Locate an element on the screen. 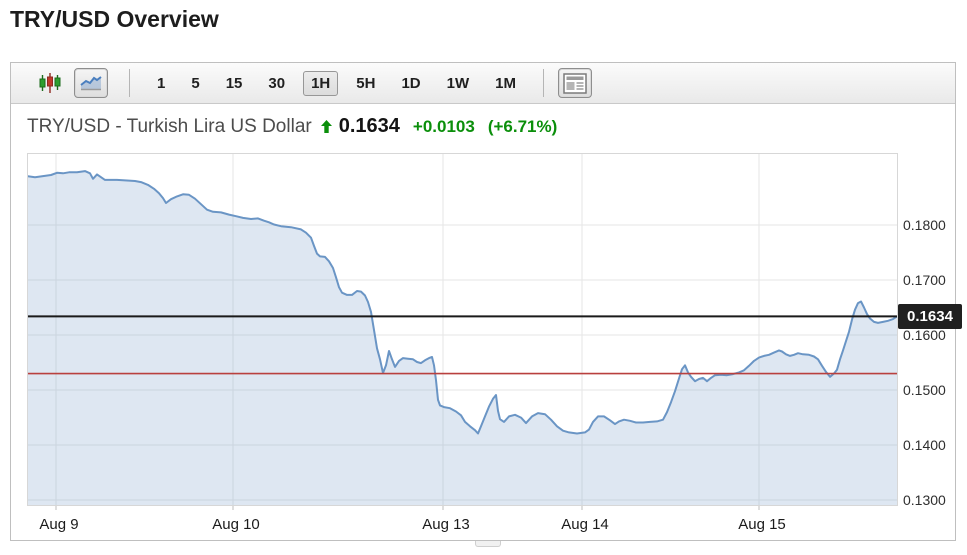 The image size is (967, 555). line-chart-icon is located at coordinates (91, 83).